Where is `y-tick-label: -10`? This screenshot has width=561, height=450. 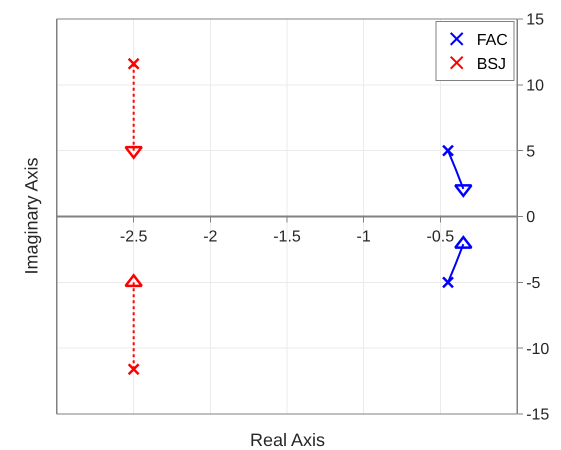
y-tick-label: -10 is located at coordinates (538, 349).